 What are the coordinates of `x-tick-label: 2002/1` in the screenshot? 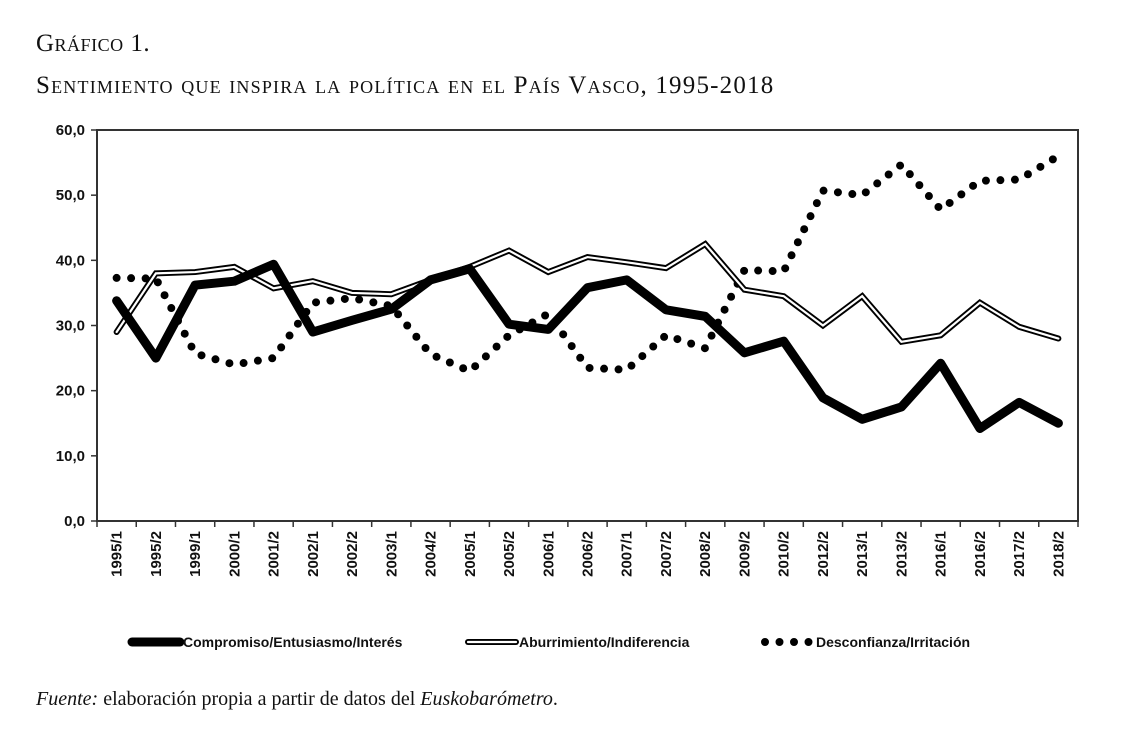 It's located at (313, 554).